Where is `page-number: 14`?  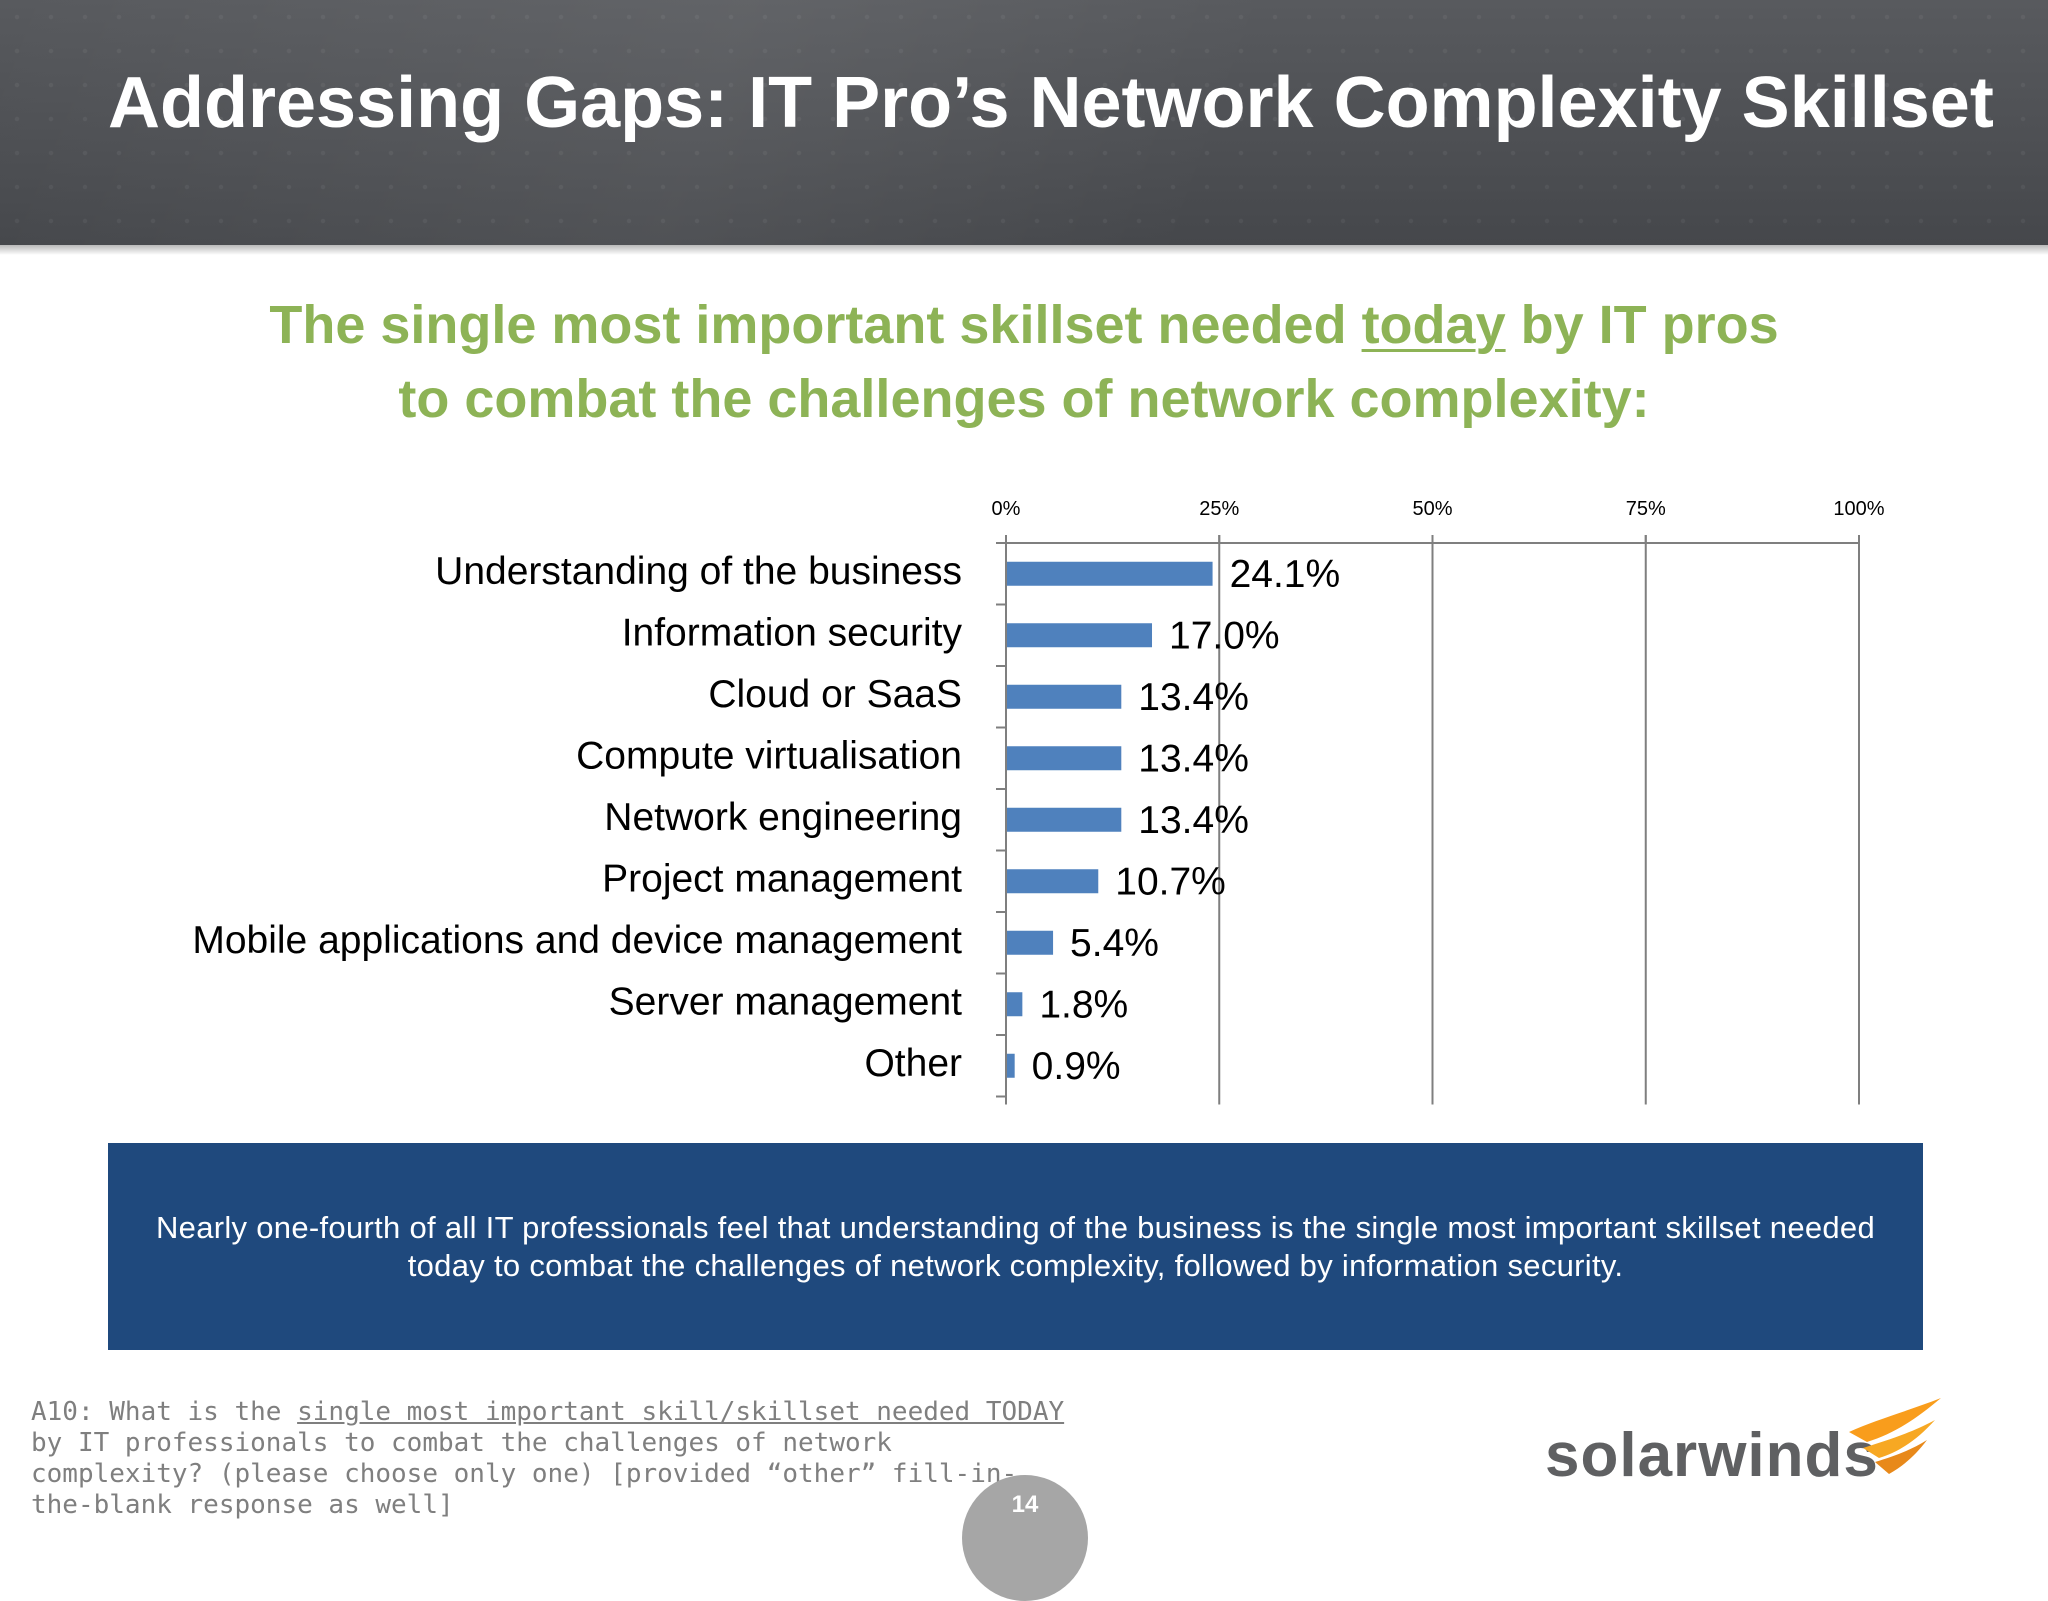
page-number: 14 is located at coordinates (1025, 1538).